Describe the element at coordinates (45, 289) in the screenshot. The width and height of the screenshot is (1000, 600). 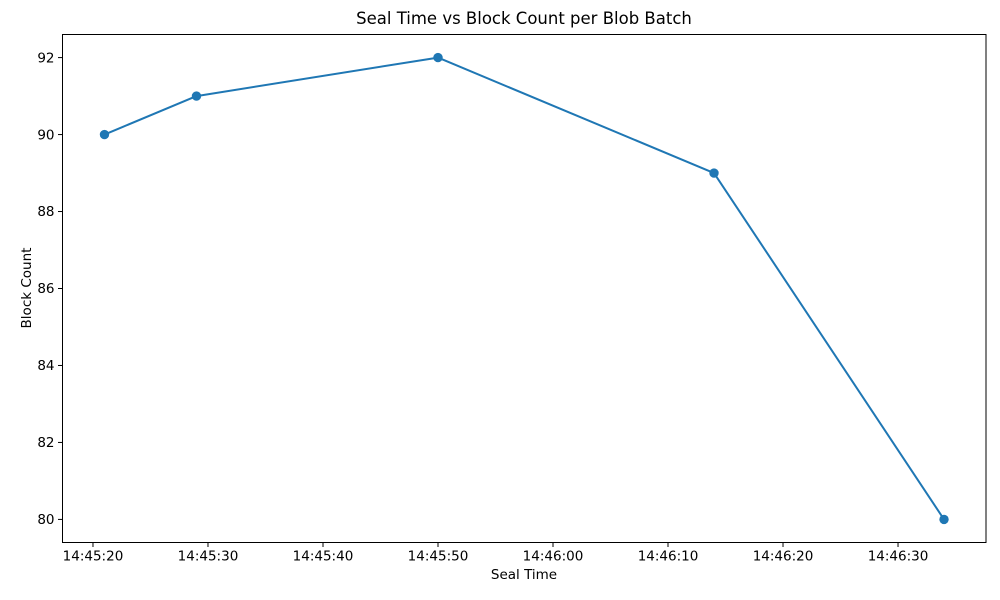
I see `y-tick-label: 86` at that location.